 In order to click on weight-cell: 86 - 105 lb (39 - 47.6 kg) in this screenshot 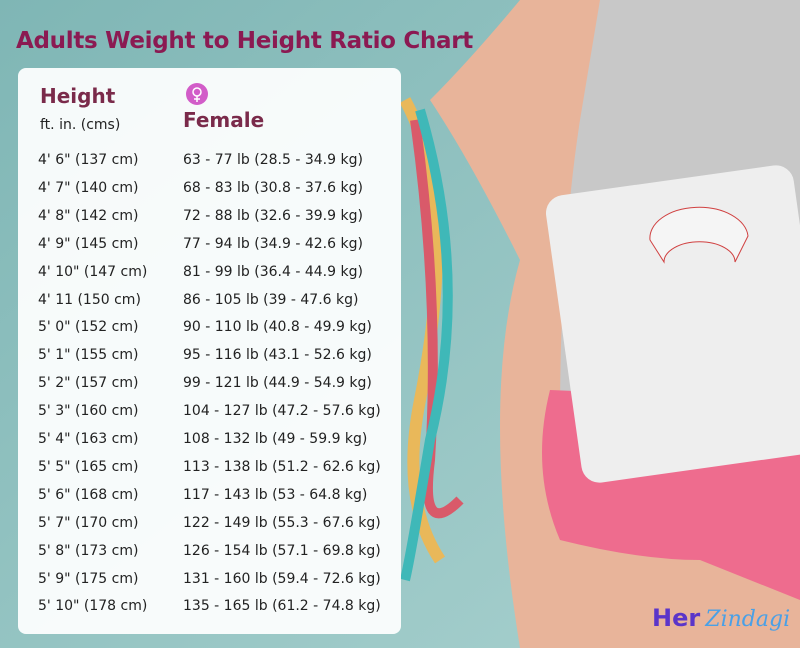, I will do `click(271, 299)`.